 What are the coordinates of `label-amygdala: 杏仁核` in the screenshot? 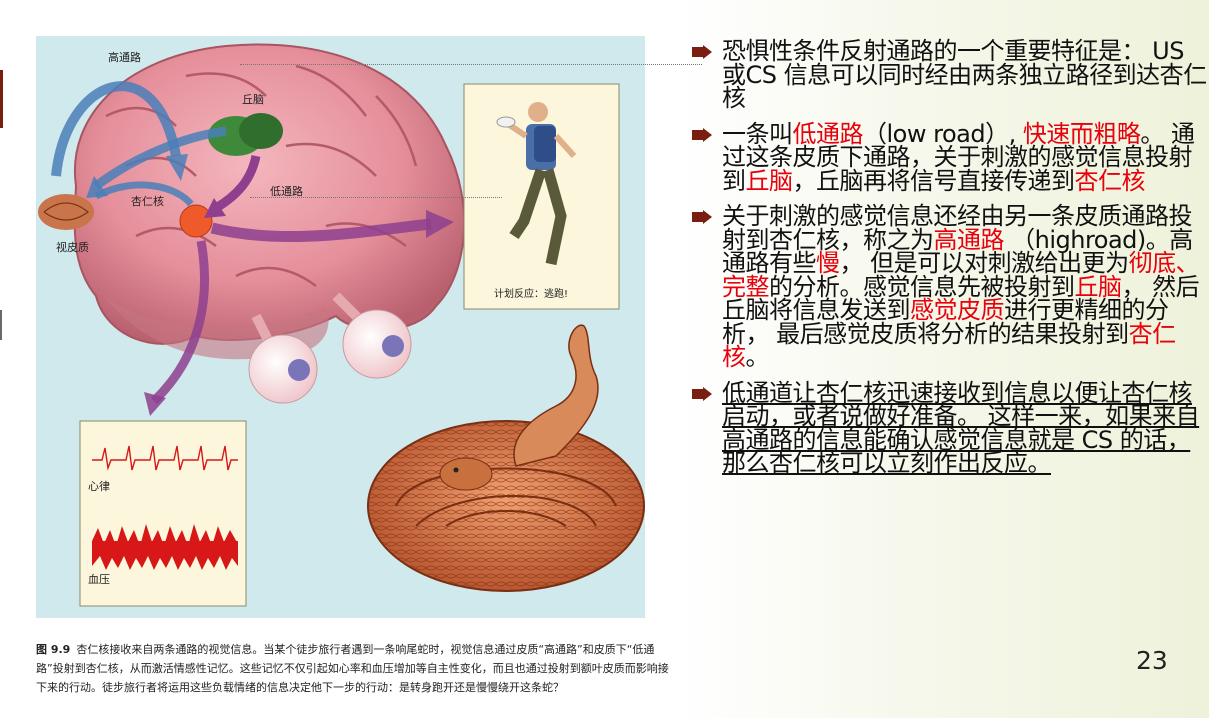 It's located at (147, 201).